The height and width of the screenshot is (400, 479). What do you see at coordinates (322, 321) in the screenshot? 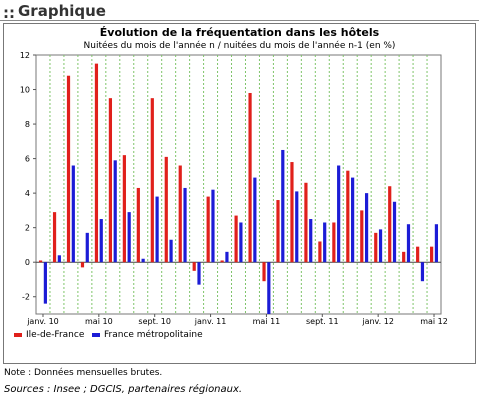
I see `x-tick-label: sept. 11` at bounding box center [322, 321].